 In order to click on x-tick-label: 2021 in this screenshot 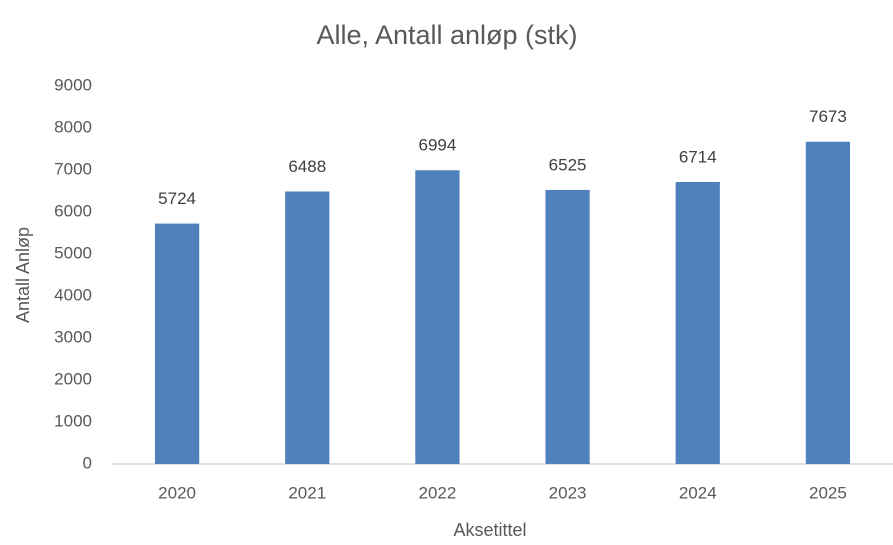, I will do `click(307, 492)`.